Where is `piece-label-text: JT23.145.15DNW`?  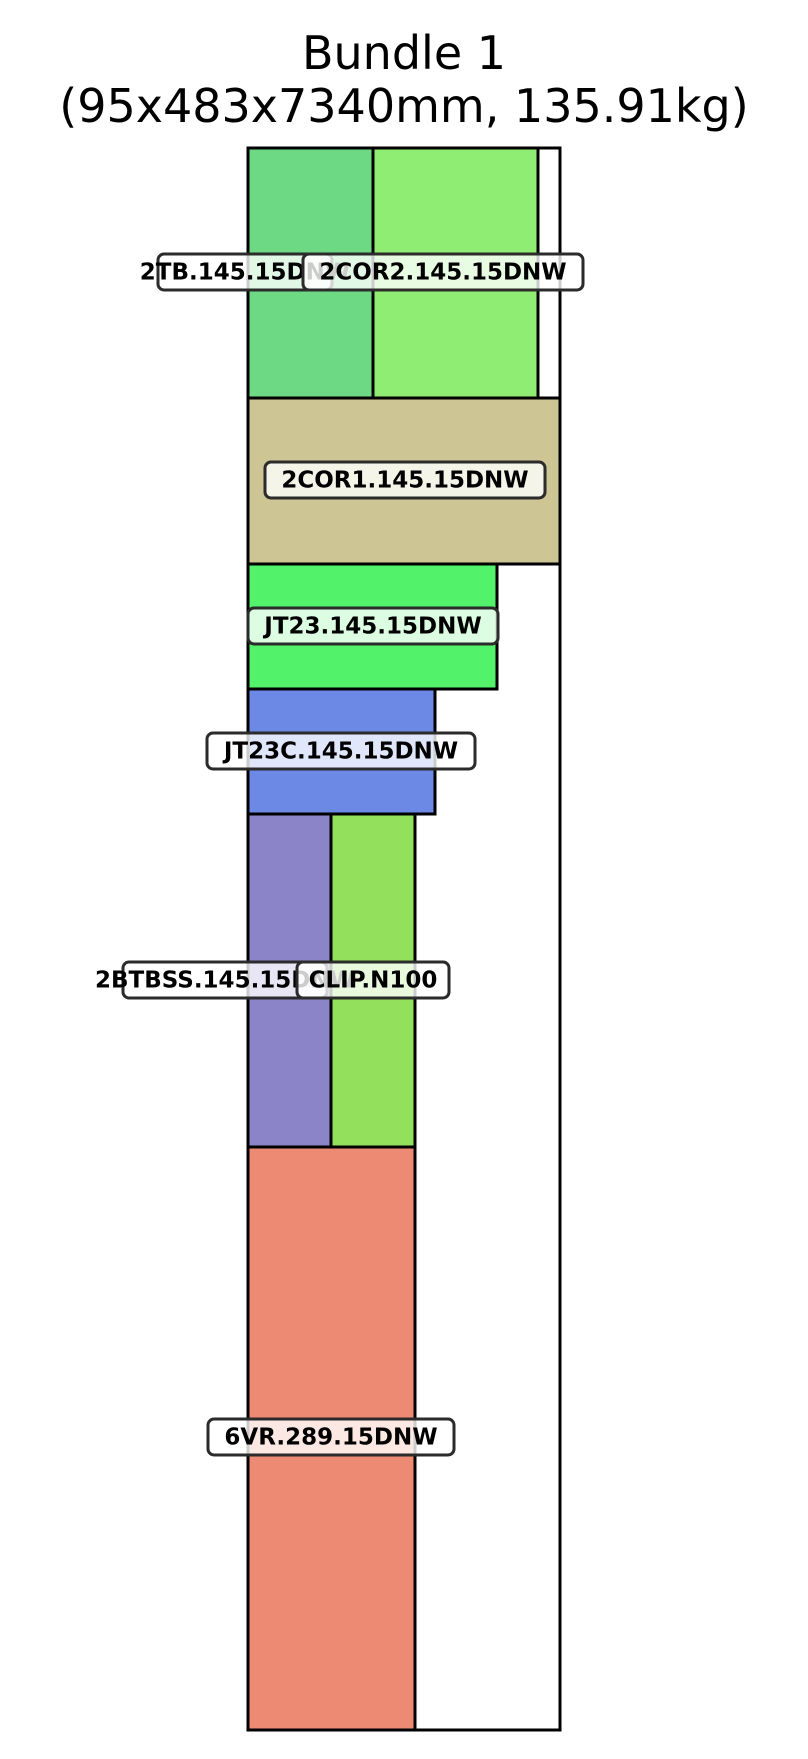
piece-label-text: JT23.145.15DNW is located at coordinates (371, 627).